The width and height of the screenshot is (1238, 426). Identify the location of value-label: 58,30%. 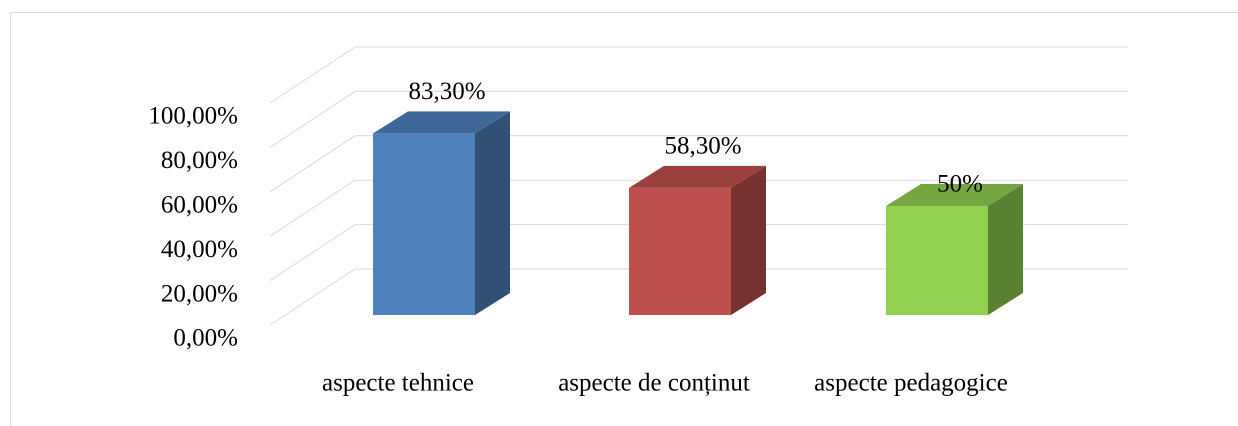
(702, 146).